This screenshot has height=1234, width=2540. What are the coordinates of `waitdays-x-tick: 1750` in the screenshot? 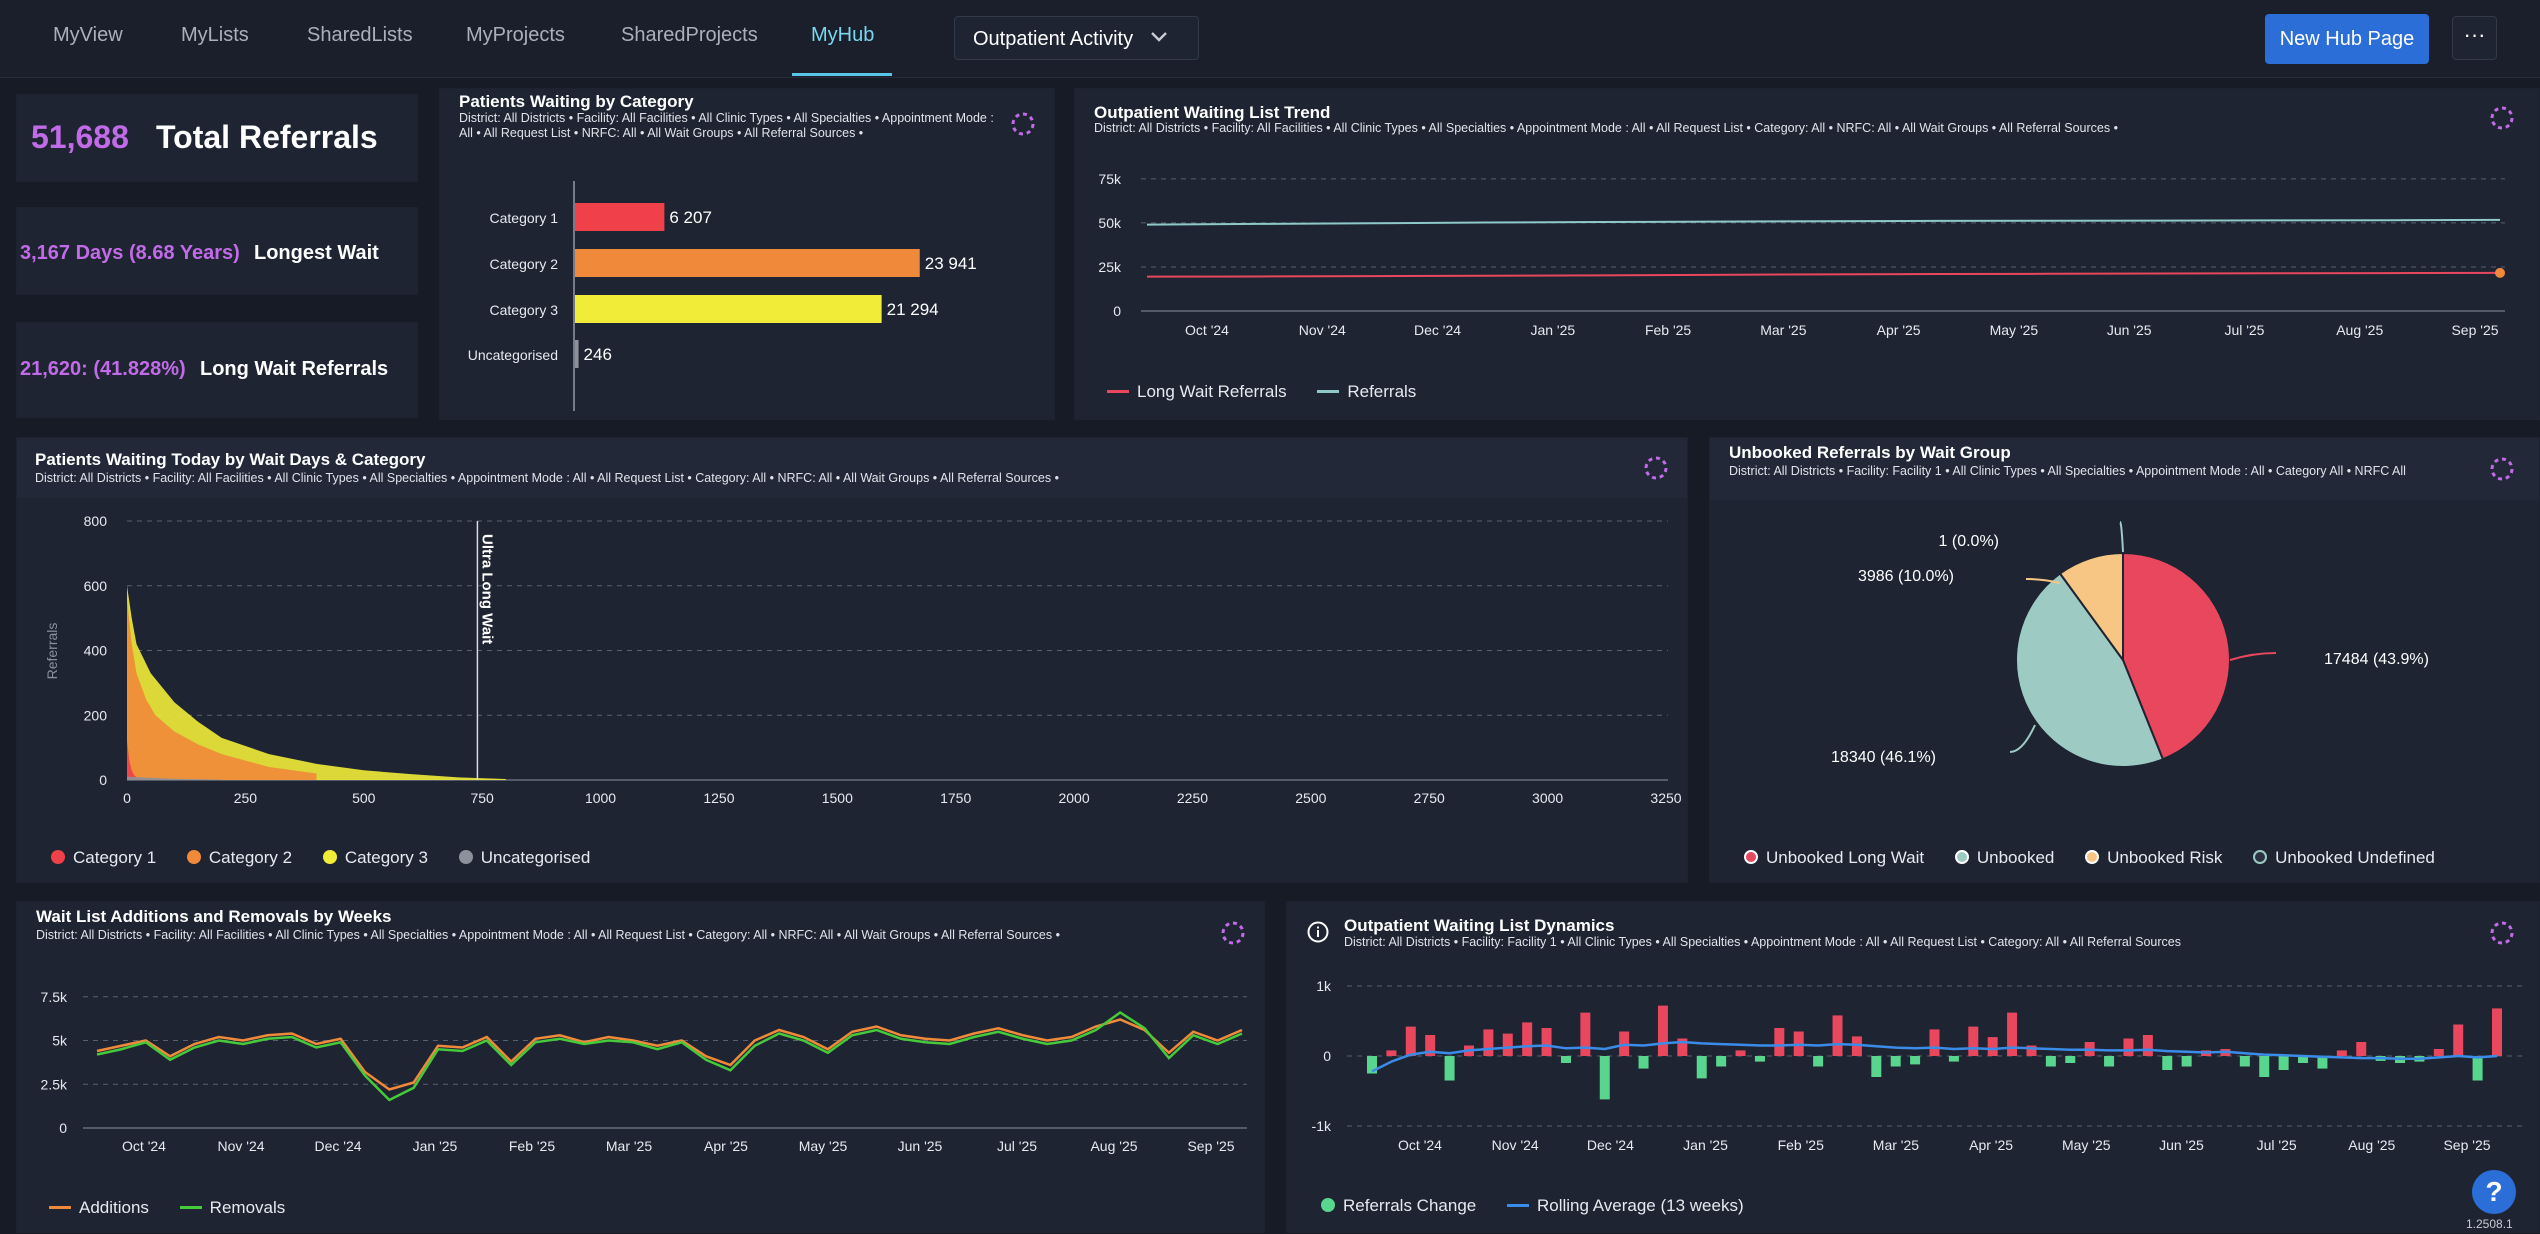 It's located at (955, 798).